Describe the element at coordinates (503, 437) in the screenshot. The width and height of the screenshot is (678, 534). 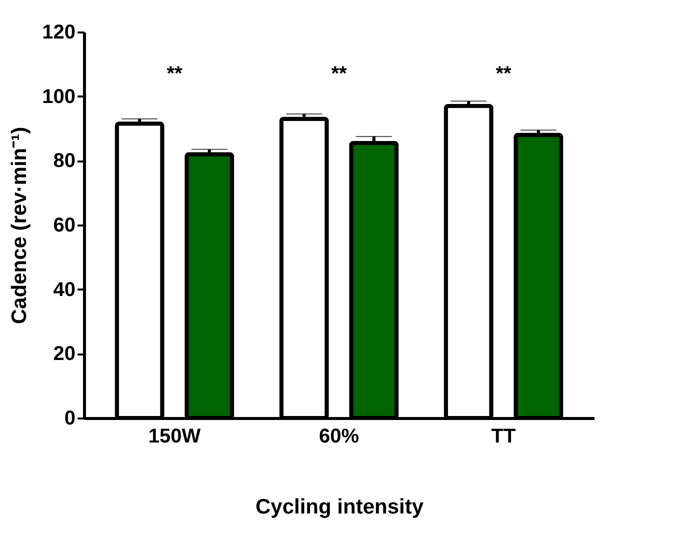
I see `x-tick-label: TT` at that location.